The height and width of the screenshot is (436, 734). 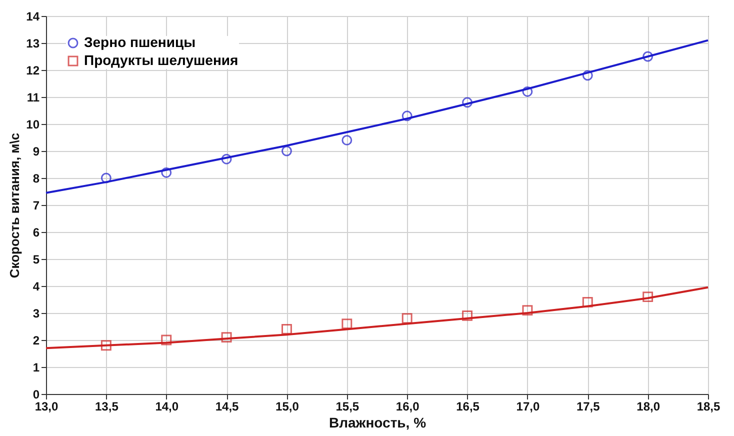 I want to click on y-axis-title: Скорость витания, м\с, so click(x=14, y=205).